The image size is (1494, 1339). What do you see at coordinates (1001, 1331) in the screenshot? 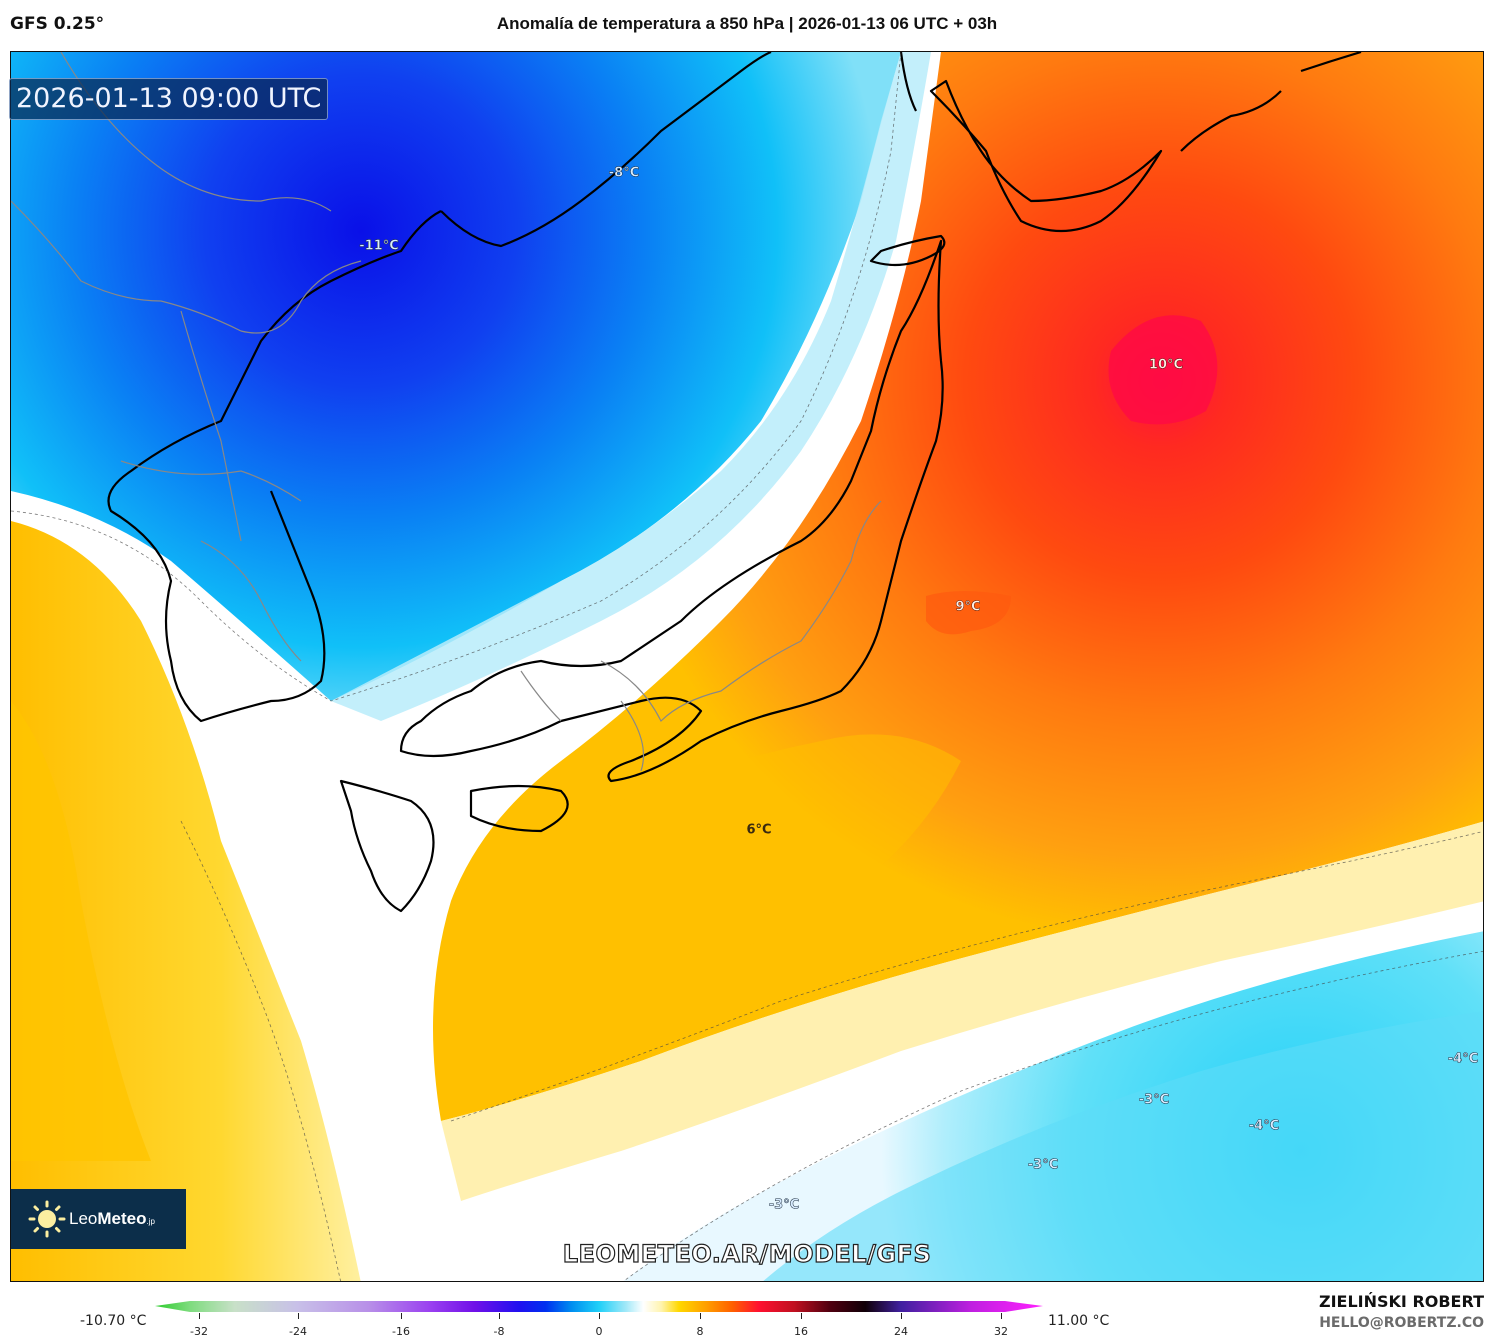
I see `colorbar-tick-label: 32` at bounding box center [1001, 1331].